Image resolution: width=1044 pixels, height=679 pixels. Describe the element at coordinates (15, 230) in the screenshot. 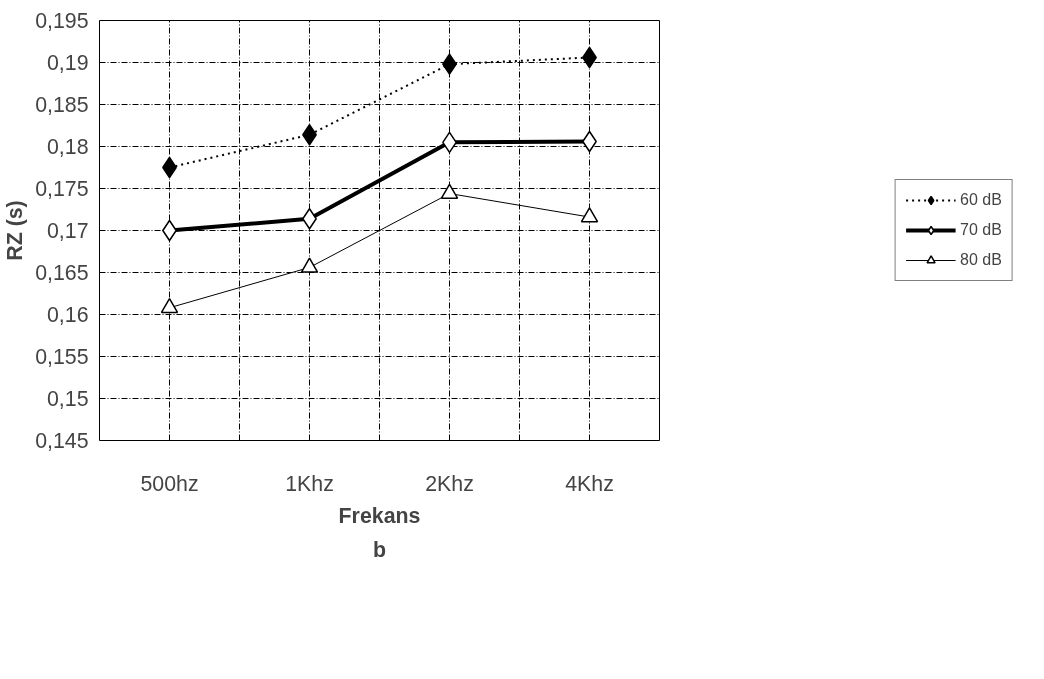

I see `y-axis-title: RZ (s)` at that location.